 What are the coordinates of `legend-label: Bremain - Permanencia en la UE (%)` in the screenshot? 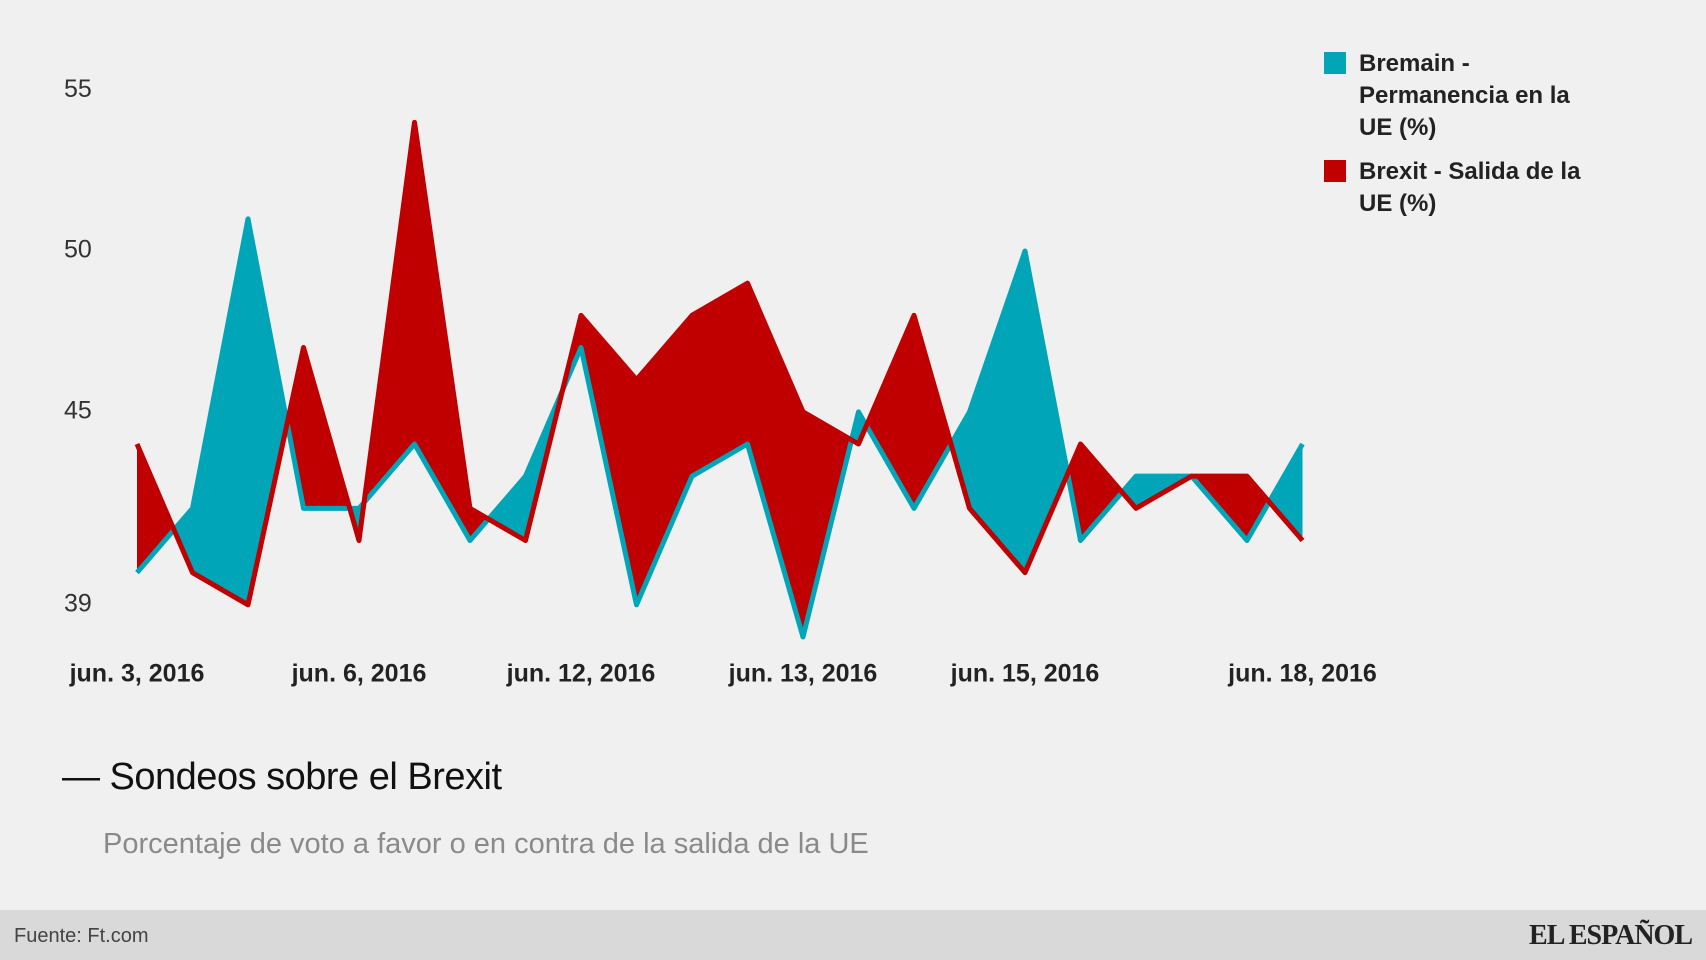 It's located at (1464, 95).